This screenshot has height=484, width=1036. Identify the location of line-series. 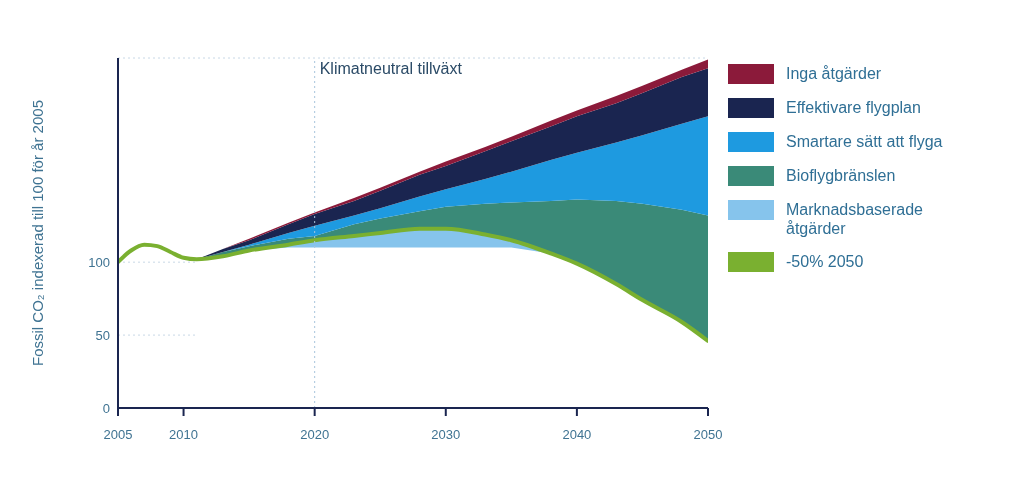
(413, 284).